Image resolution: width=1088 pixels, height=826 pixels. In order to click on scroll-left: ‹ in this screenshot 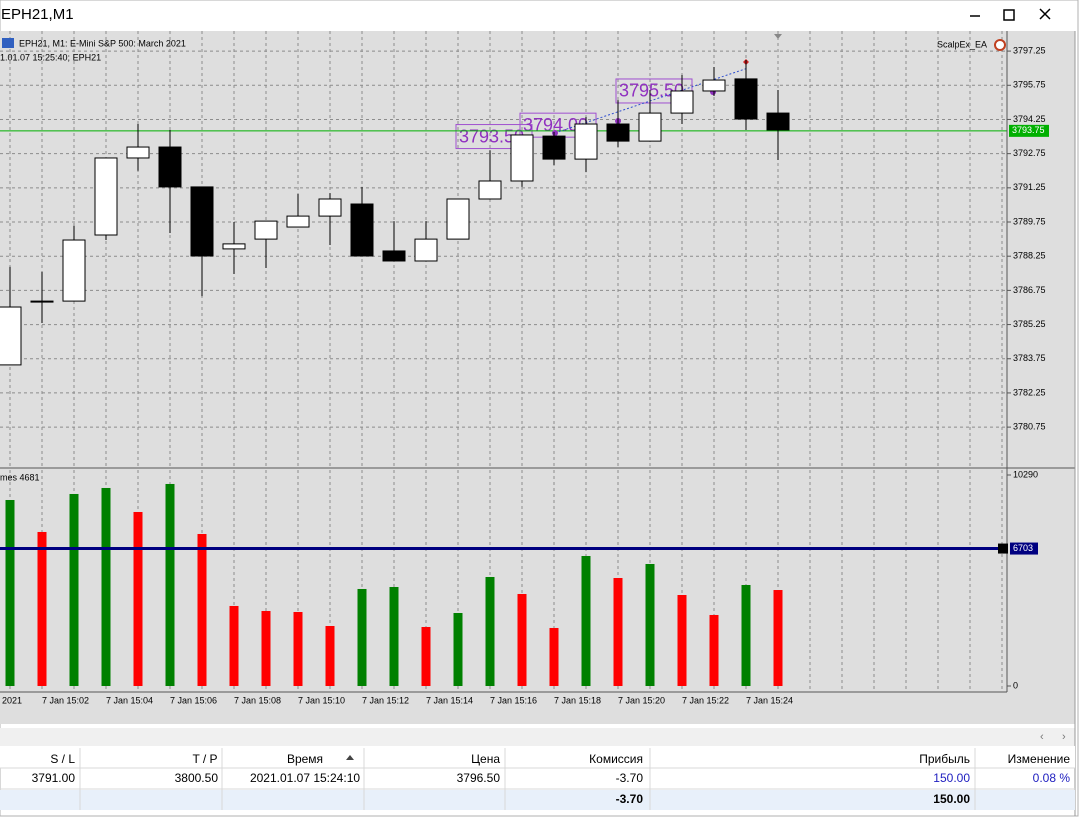, I will do `click(1042, 737)`.